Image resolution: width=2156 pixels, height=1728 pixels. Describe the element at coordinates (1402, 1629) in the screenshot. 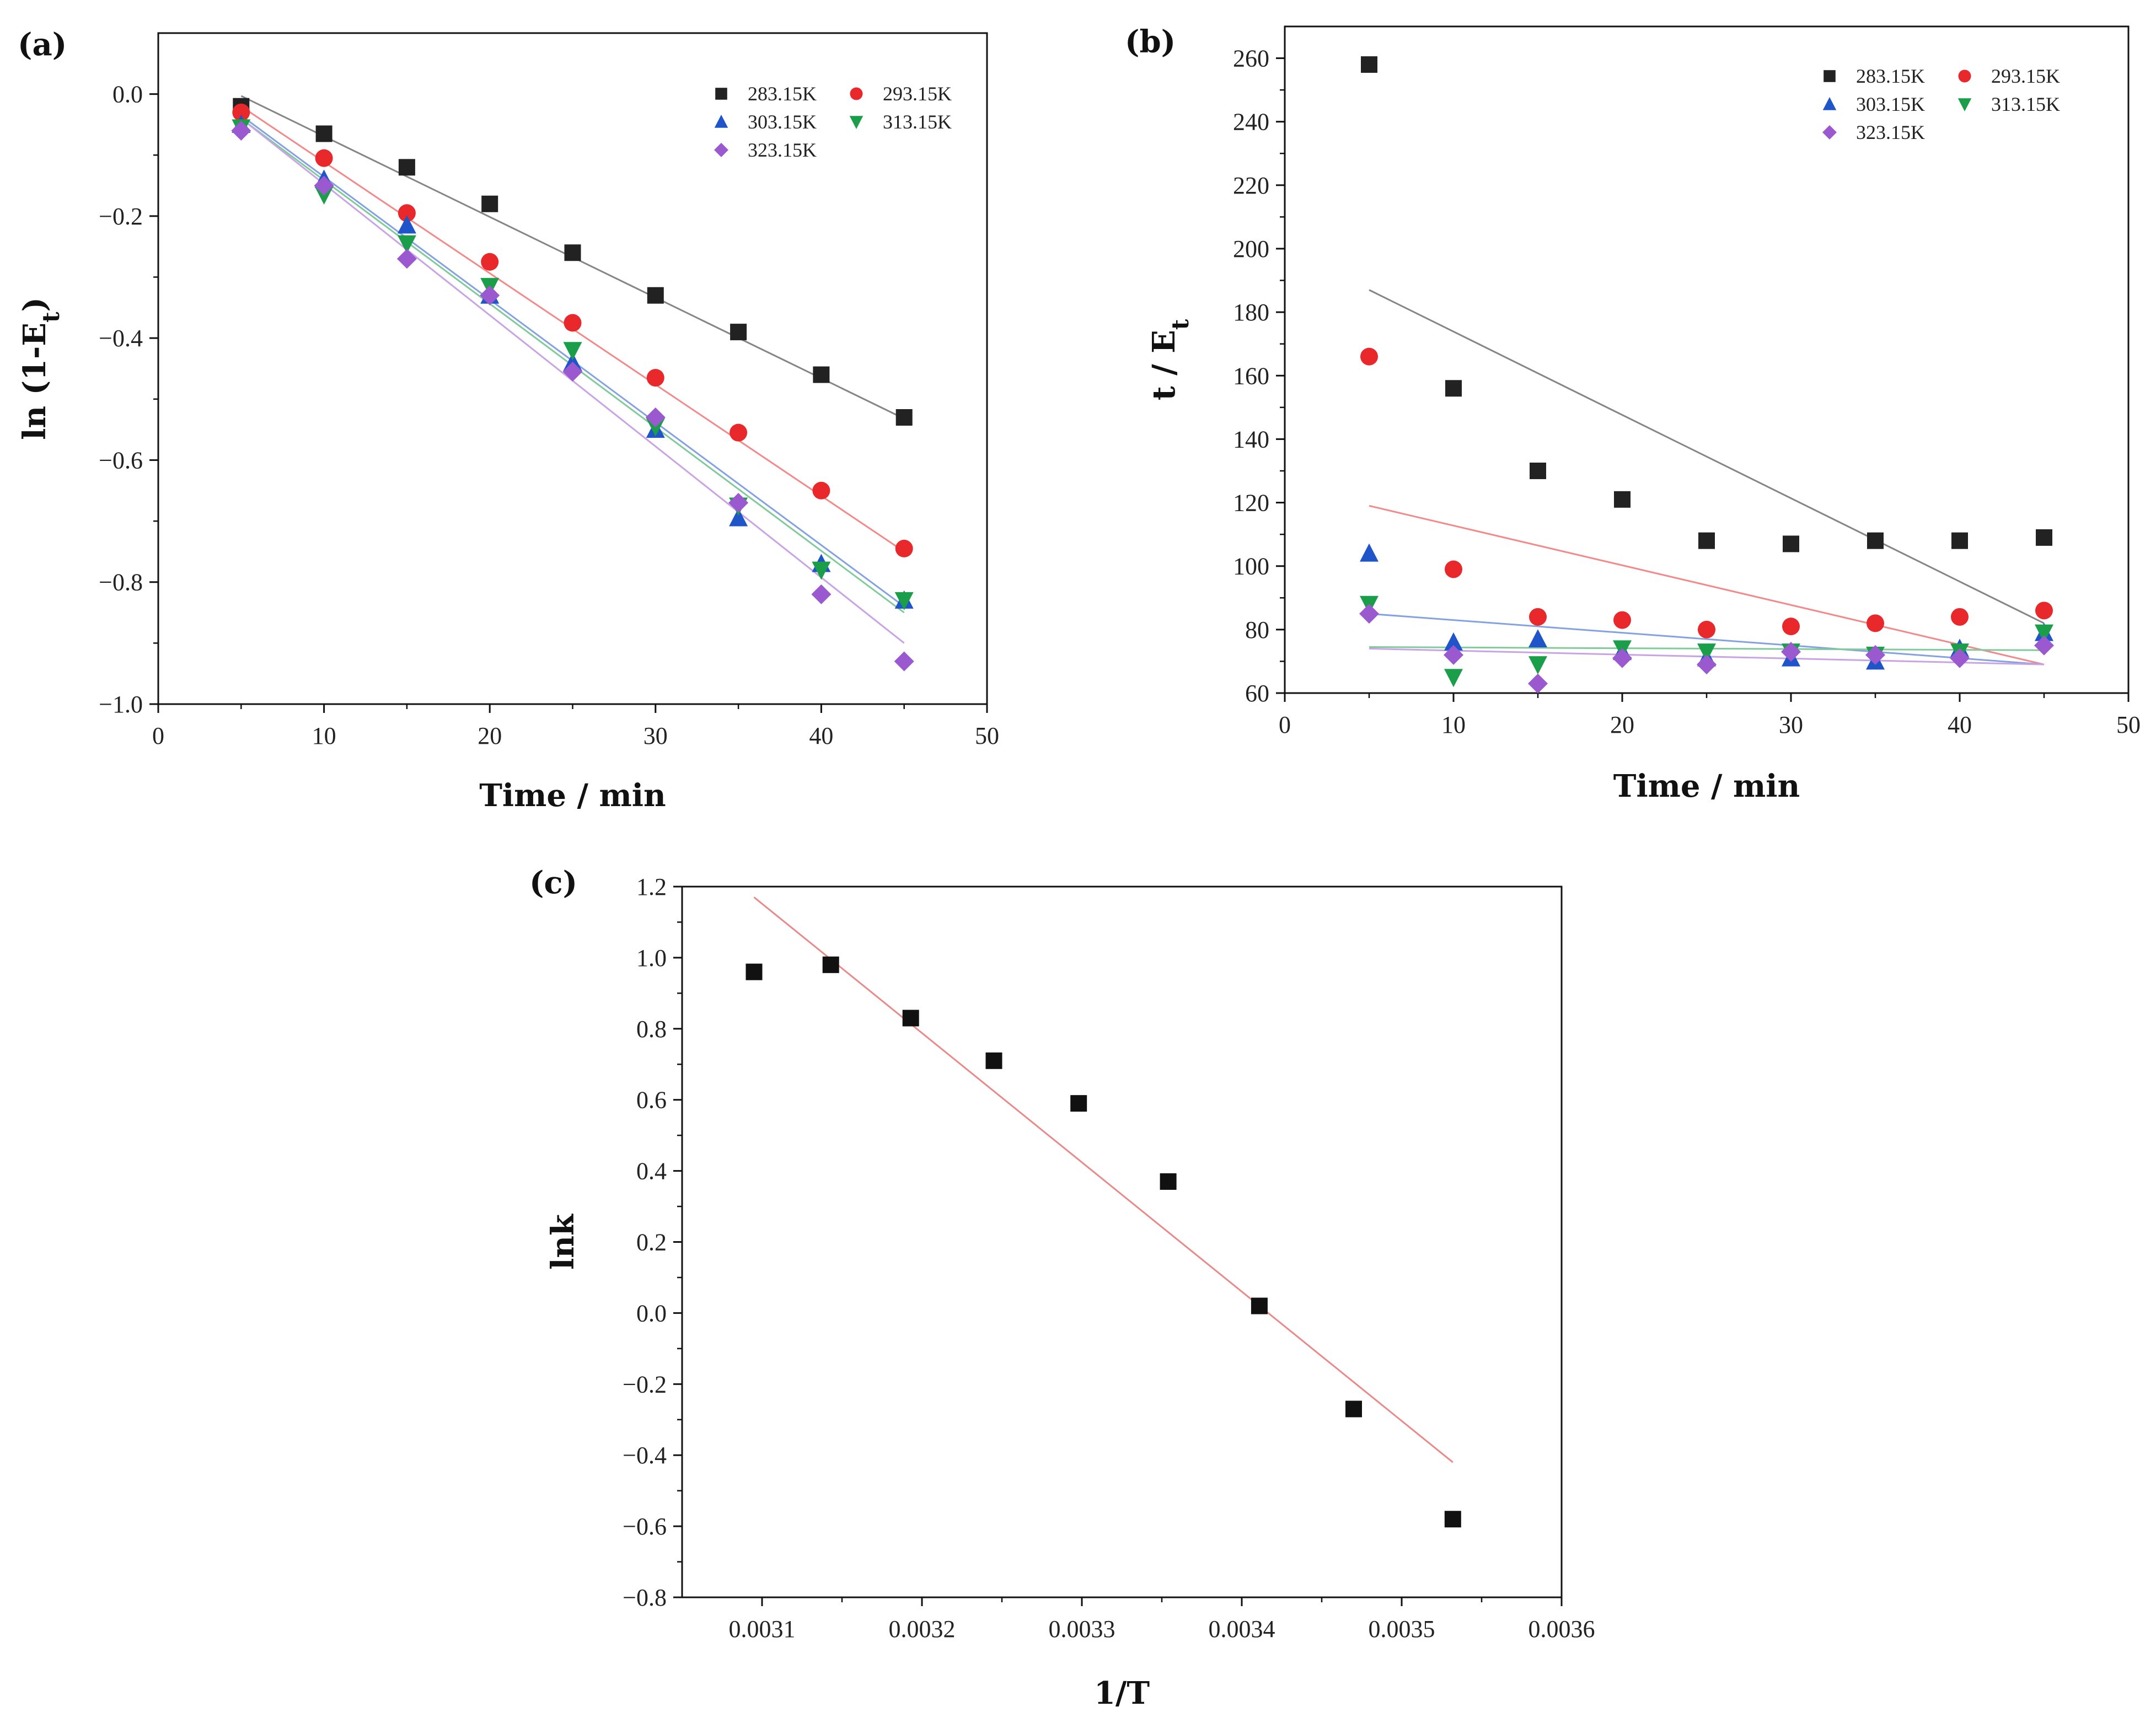

I see `x-tick-label: 0.0035` at that location.